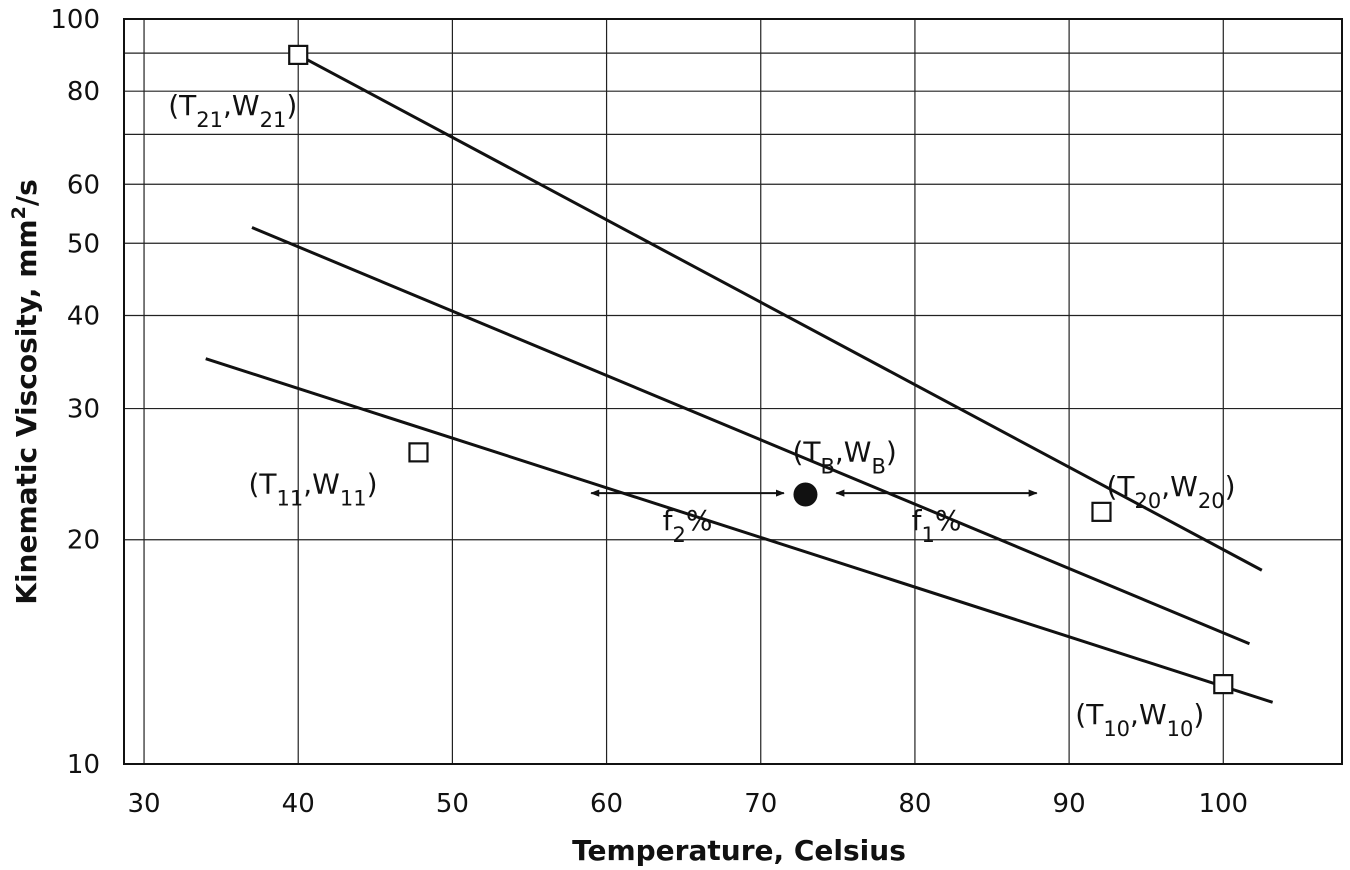 The image size is (1350, 870). Describe the element at coordinates (914, 804) in the screenshot. I see `x-tick-label: 80` at that location.